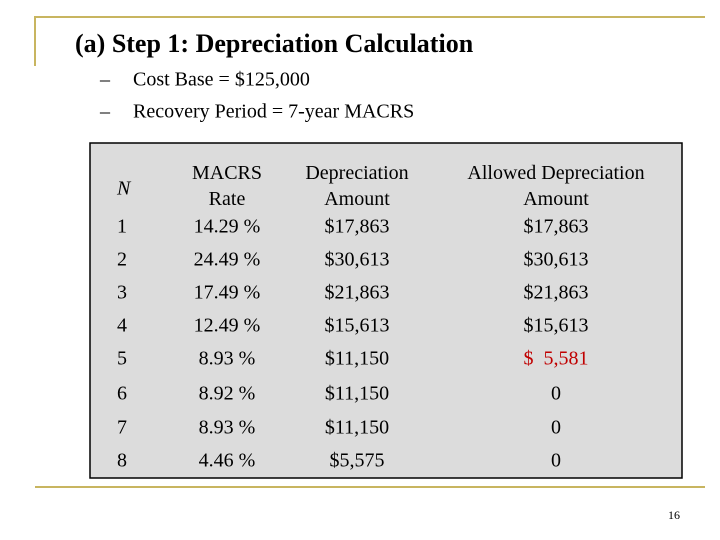  Describe the element at coordinates (122, 428) in the screenshot. I see `table-cell: 7` at that location.